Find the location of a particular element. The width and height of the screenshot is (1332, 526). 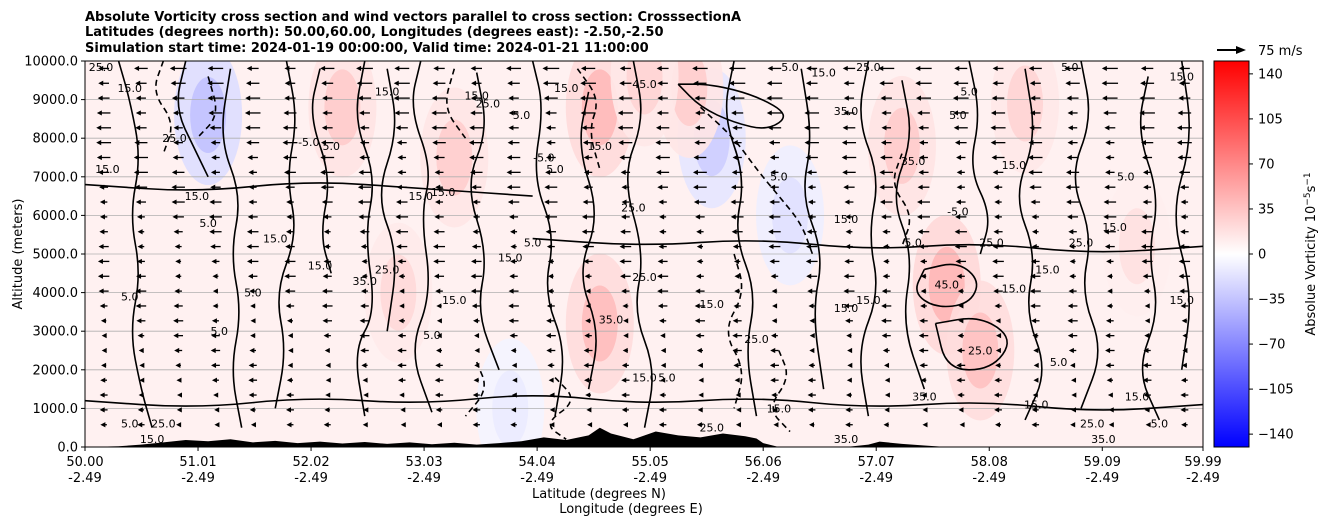

x-axis-label-lat: Latitude (degrees N) is located at coordinates (599, 494).